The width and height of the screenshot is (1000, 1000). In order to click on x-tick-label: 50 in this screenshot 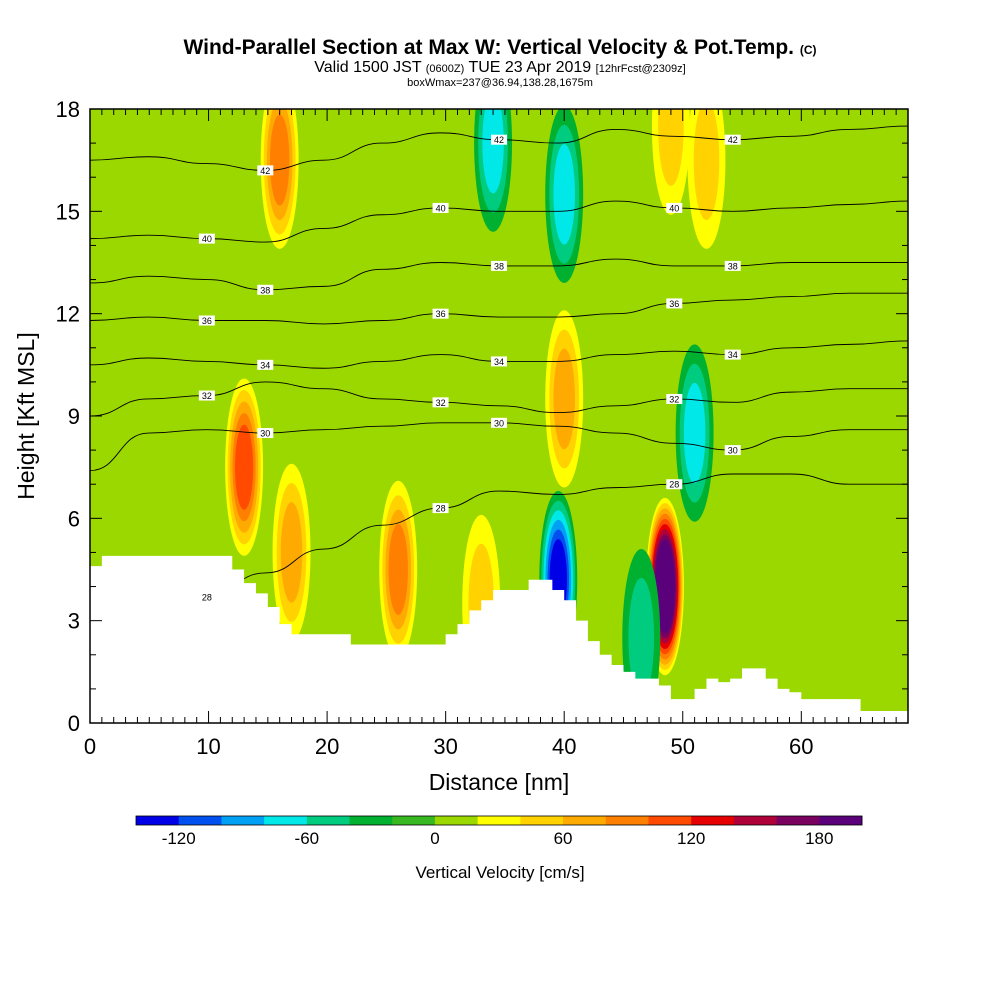, I will do `click(683, 746)`.